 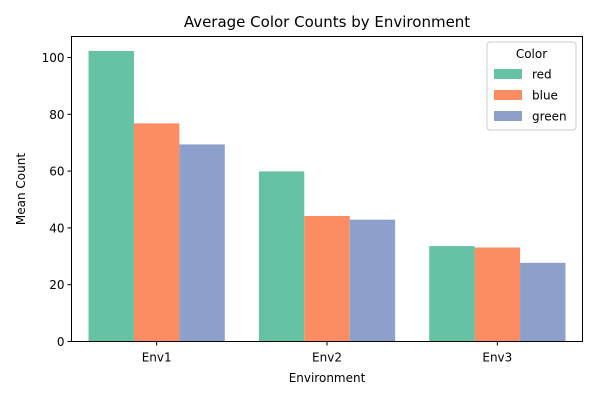 What do you see at coordinates (508, 74) in the screenshot?
I see `legend-swatch-red` at bounding box center [508, 74].